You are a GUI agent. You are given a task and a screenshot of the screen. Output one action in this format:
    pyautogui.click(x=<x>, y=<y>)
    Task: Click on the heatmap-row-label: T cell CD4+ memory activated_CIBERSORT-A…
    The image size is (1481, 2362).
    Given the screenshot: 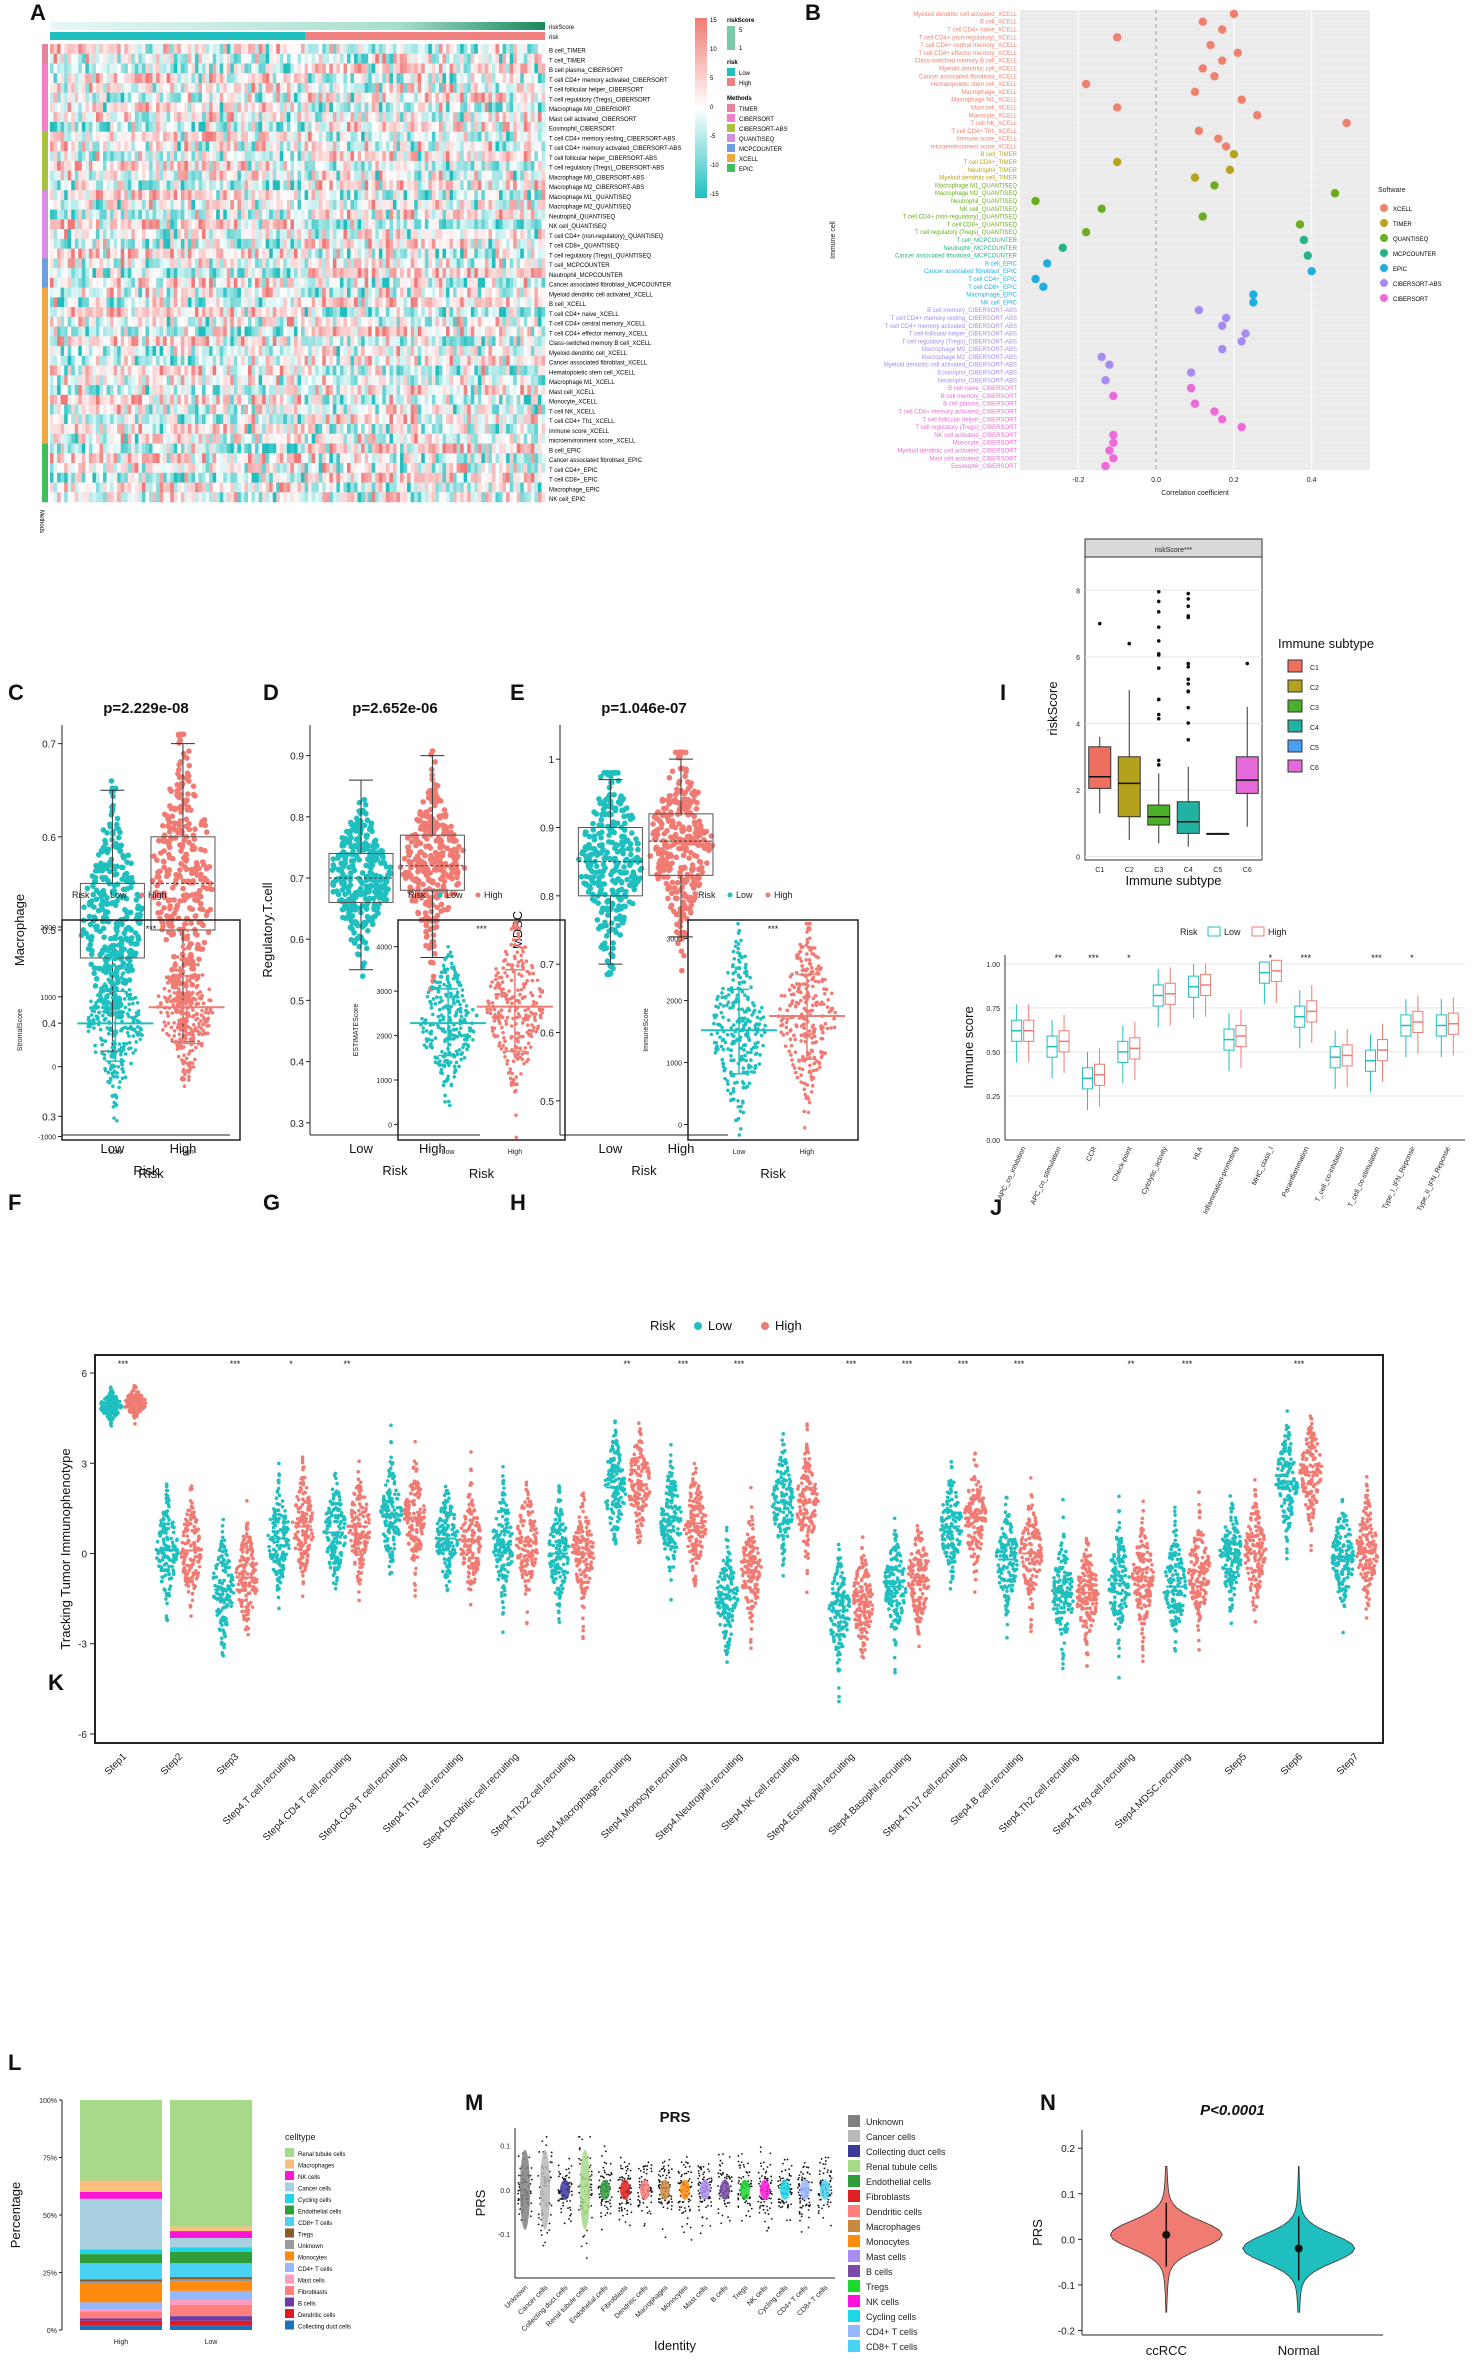 What is the action you would take?
    pyautogui.click(x=615, y=149)
    